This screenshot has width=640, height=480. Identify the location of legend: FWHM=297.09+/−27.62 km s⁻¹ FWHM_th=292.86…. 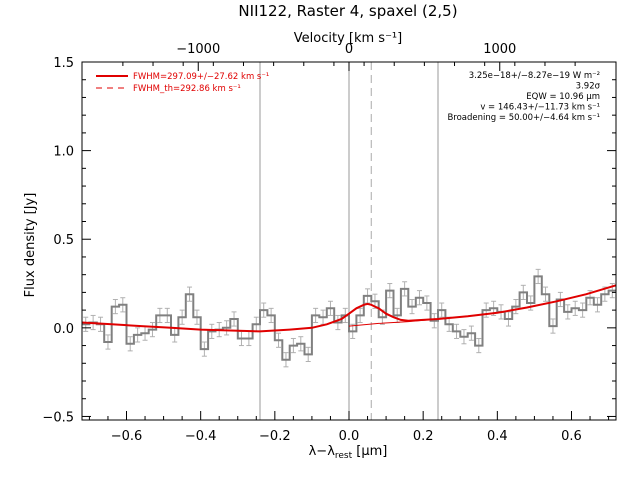
(182, 83).